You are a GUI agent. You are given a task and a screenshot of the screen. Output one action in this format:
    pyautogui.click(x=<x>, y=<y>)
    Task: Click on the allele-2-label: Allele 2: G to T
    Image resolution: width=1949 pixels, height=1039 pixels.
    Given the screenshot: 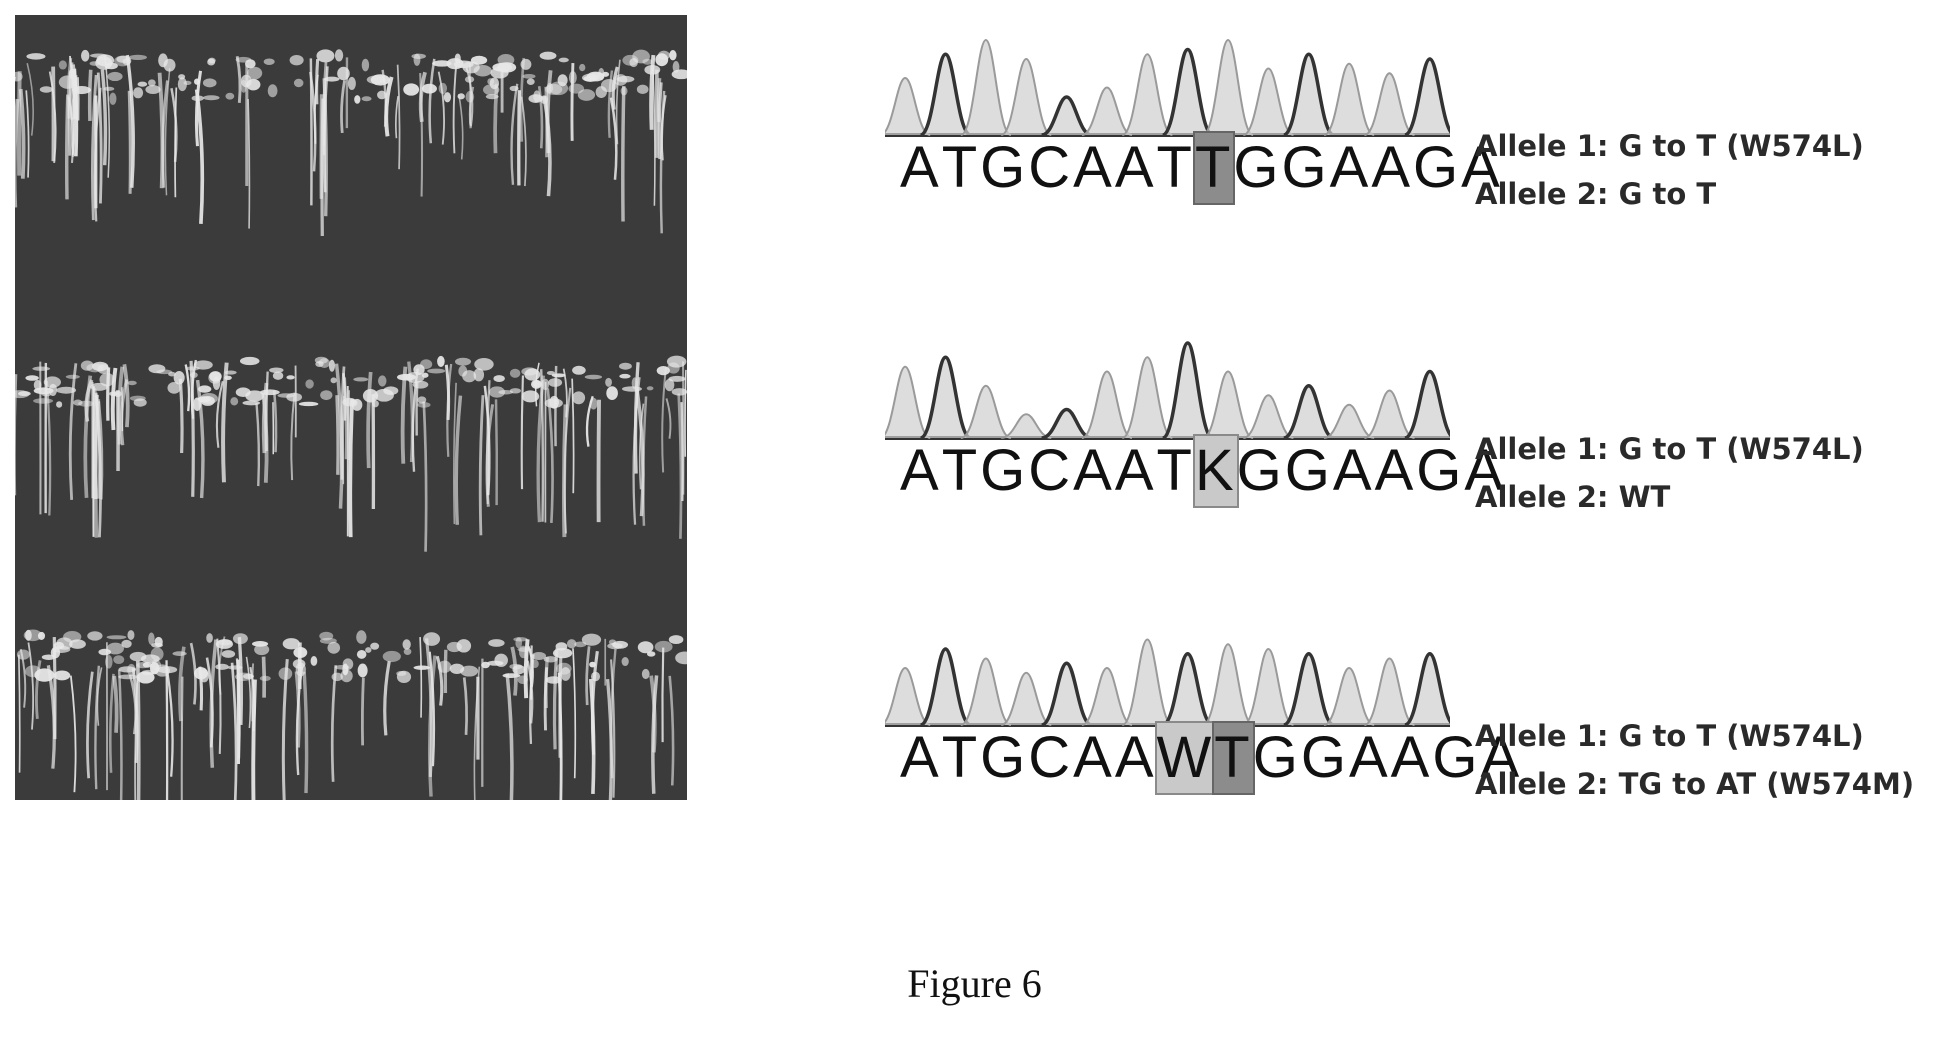 What is the action you would take?
    pyautogui.click(x=1710, y=194)
    